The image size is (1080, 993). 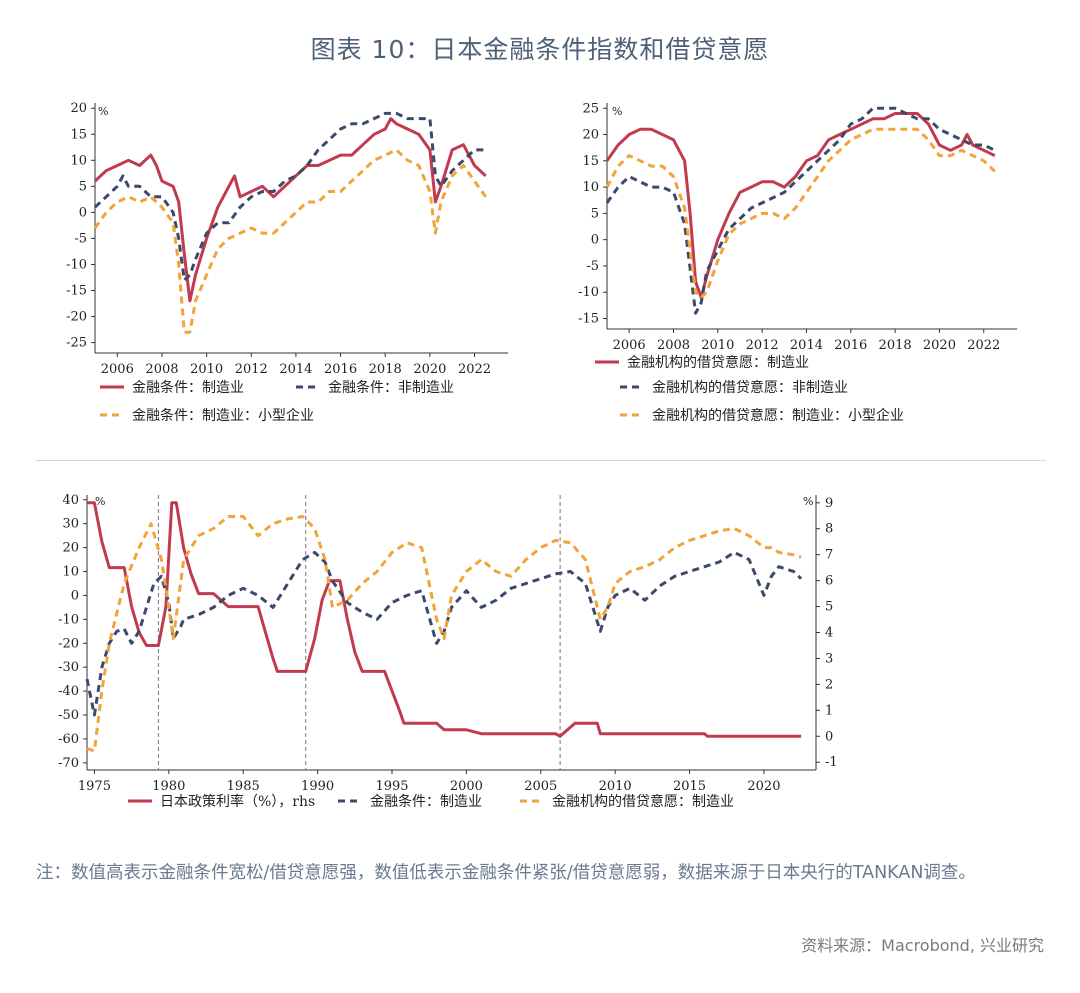 What do you see at coordinates (68, 667) in the screenshot?
I see `y-tick-label: -30` at bounding box center [68, 667].